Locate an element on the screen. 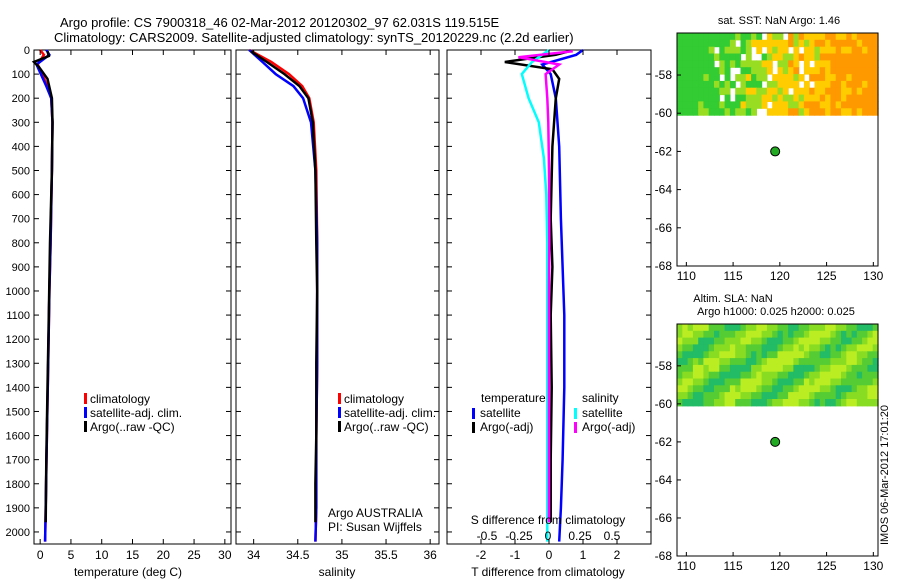 Image resolution: width=900 pixels, height=580 pixels. s-difference-label: S difference from climatology is located at coordinates (548, 520).